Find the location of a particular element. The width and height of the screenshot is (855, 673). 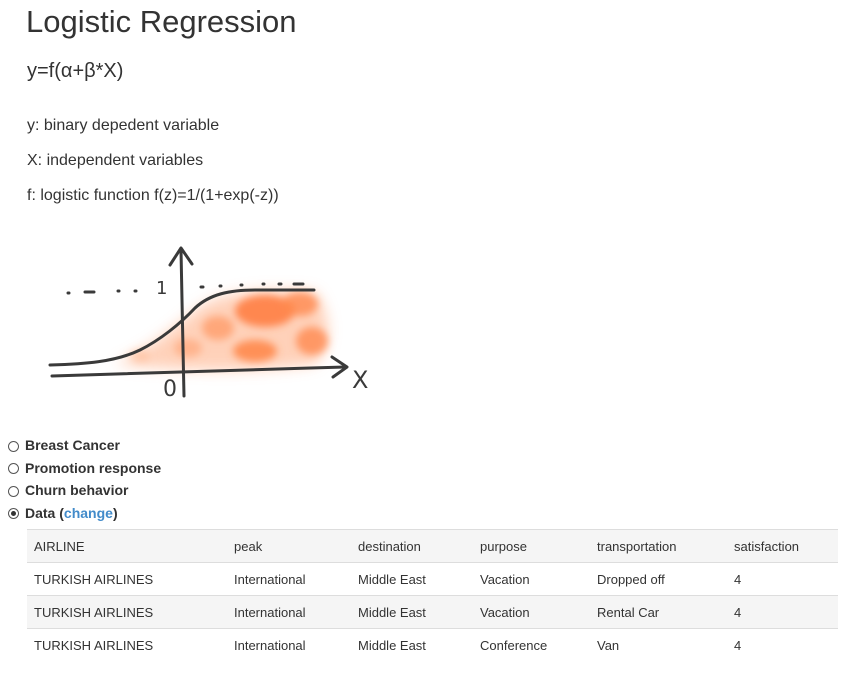

page-title: Logistic Regression is located at coordinates (161, 21).